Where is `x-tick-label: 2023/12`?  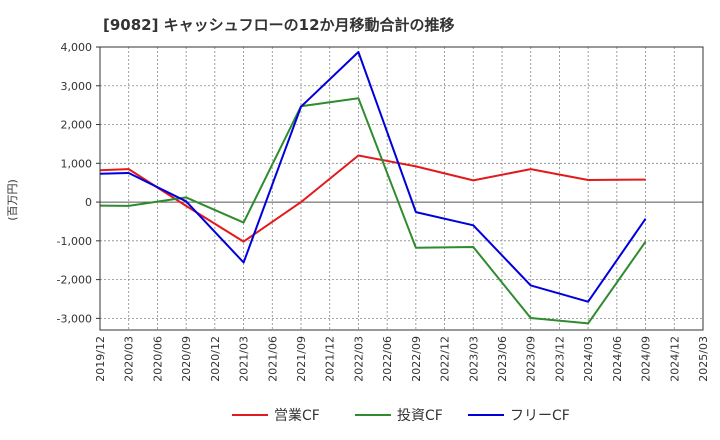 x-tick-label: 2023/12 is located at coordinates (559, 359).